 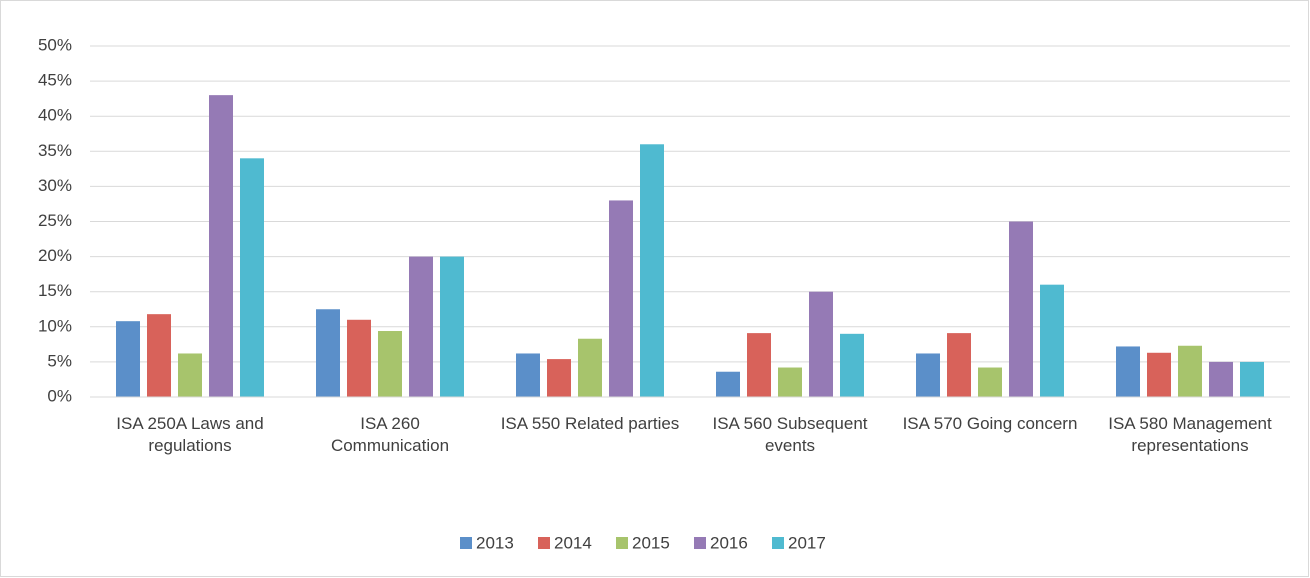 What do you see at coordinates (55, 44) in the screenshot?
I see `y-tick-label: 50%` at bounding box center [55, 44].